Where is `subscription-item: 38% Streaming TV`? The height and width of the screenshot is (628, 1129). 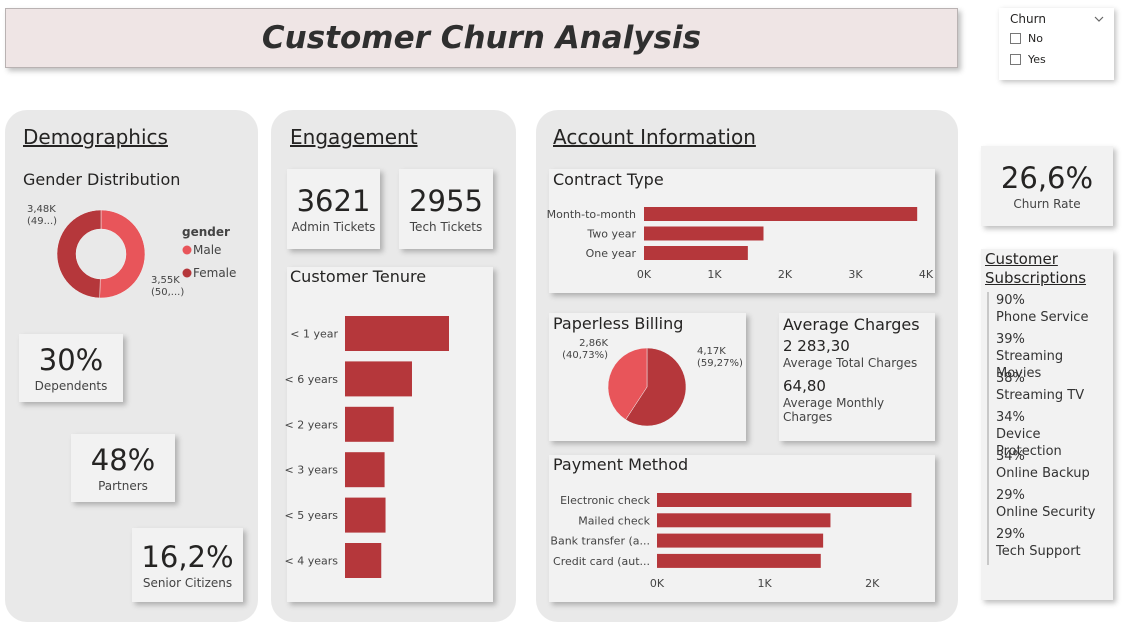
subscription-item: 38% Streaming TV is located at coordinates (1052, 389).